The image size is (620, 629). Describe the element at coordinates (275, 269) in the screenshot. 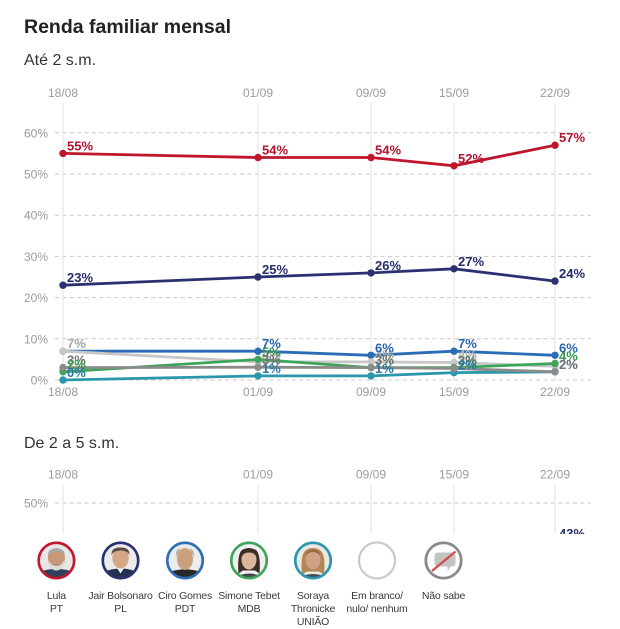

I see `svg-text: 25%` at that location.